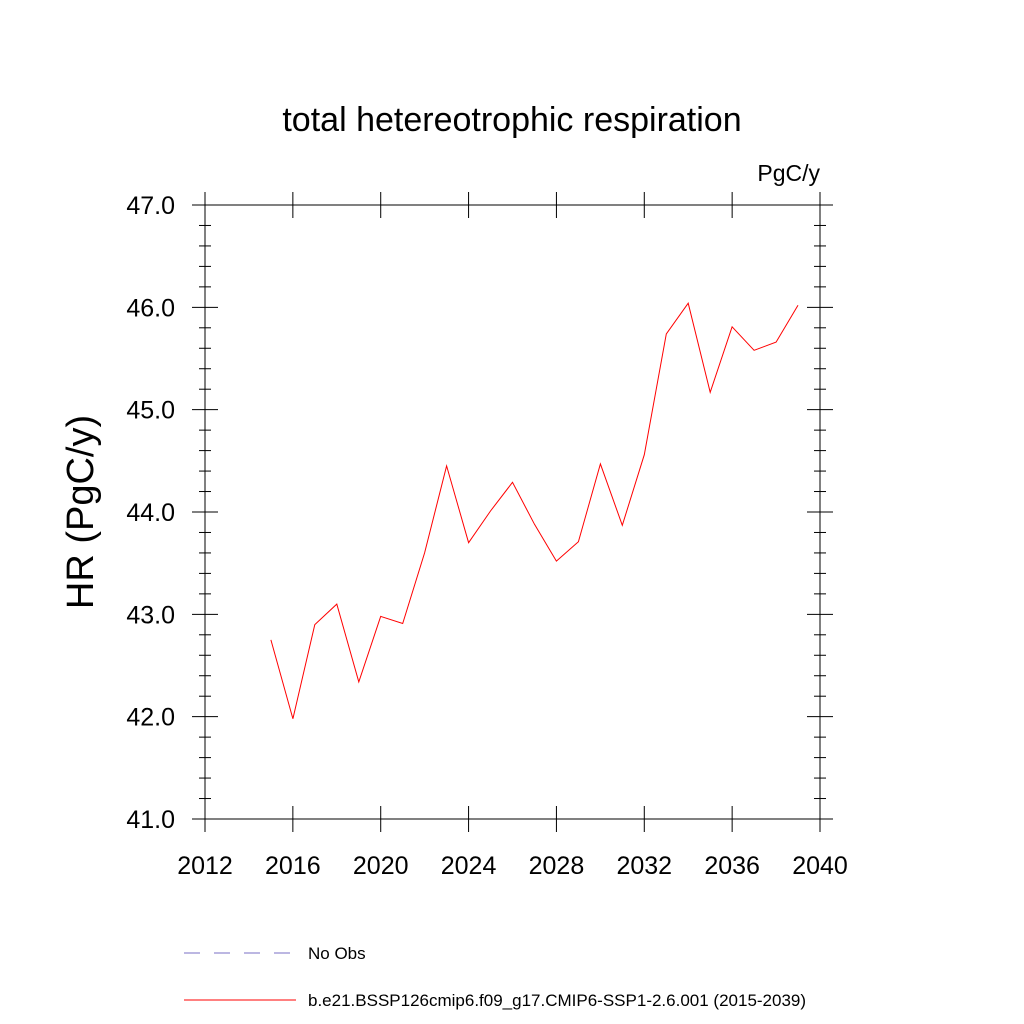 This screenshot has width=1024, height=1024. I want to click on x-tick-label: 2032, so click(644, 866).